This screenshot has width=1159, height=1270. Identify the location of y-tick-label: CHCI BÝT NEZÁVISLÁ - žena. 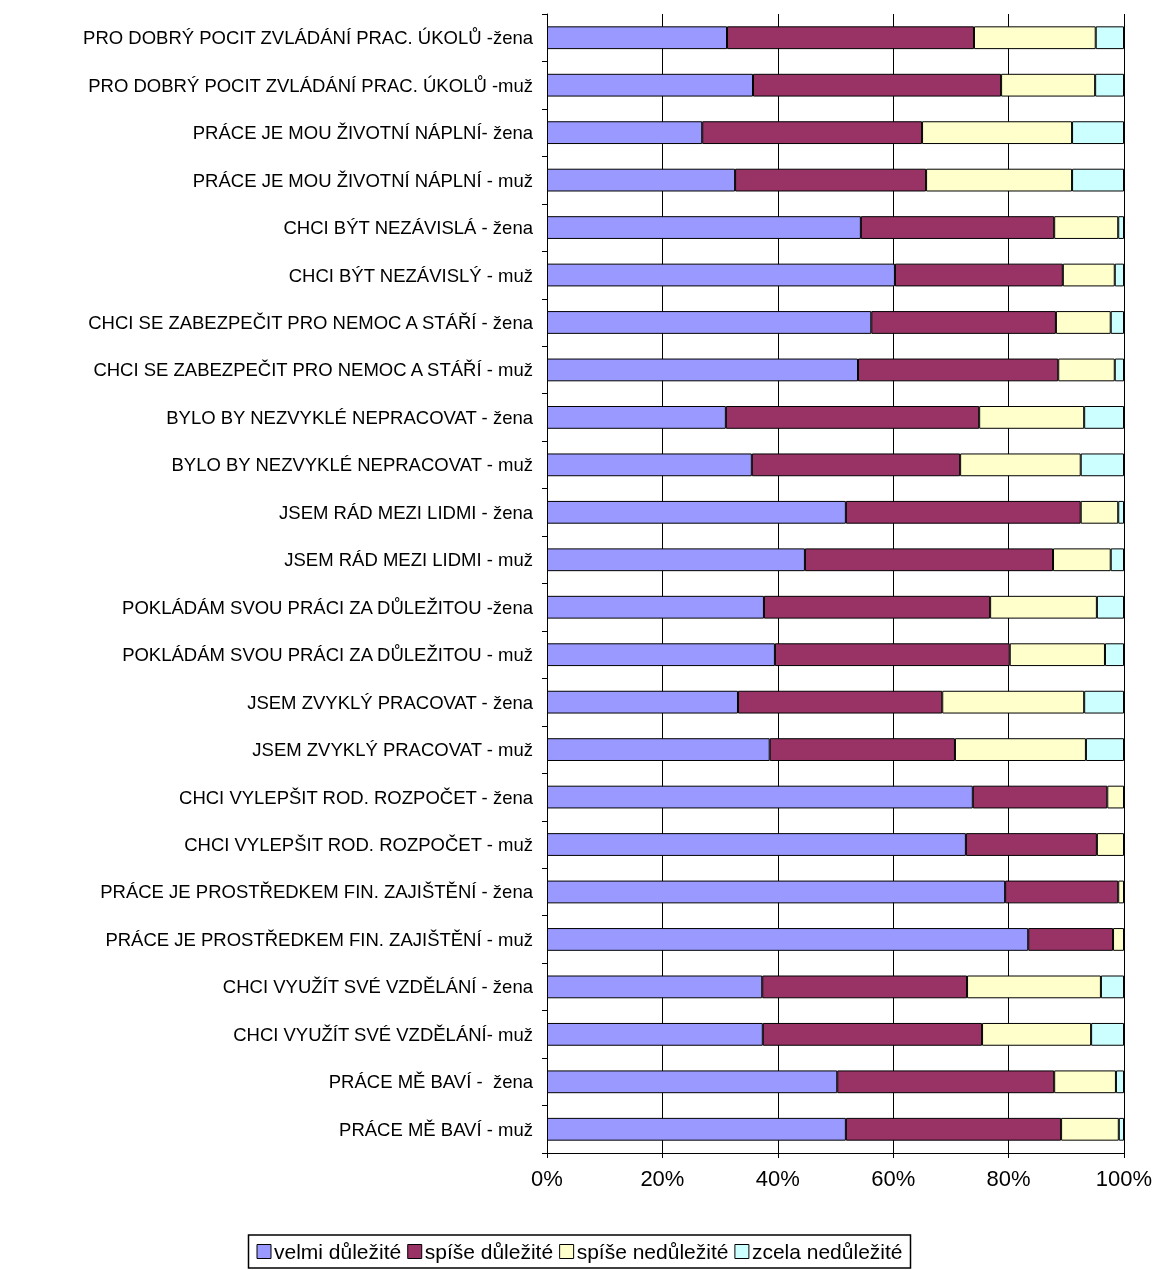
(408, 228).